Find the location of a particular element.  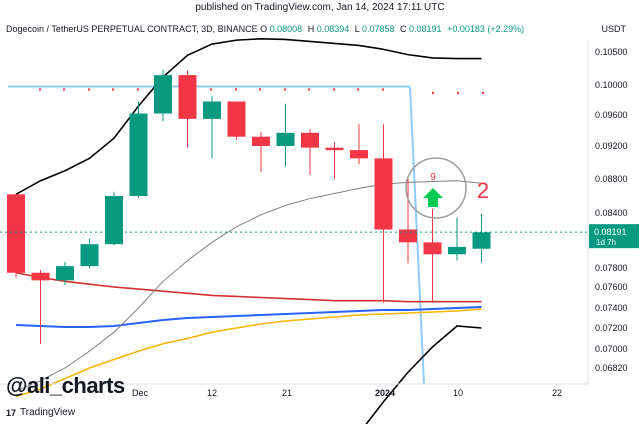

annotations: 92 is located at coordinates (447, 188).